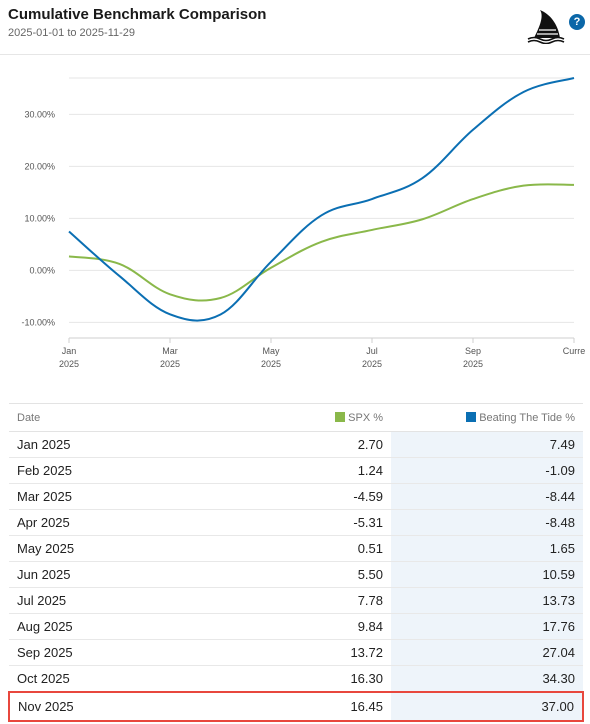 This screenshot has width=590, height=724. I want to click on shark-fin-logo-icon, so click(546, 27).